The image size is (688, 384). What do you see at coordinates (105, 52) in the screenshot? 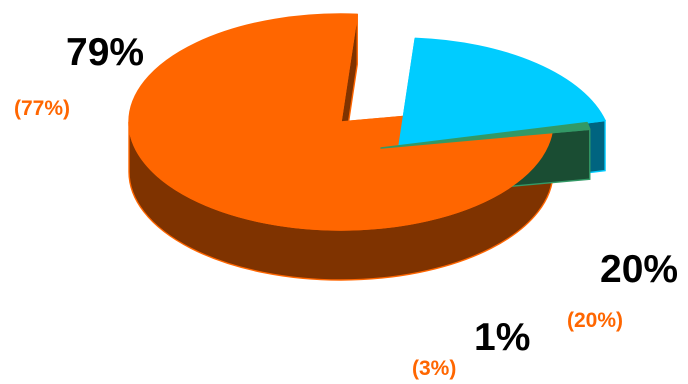
I see `slice-label-orange: 79%` at bounding box center [105, 52].